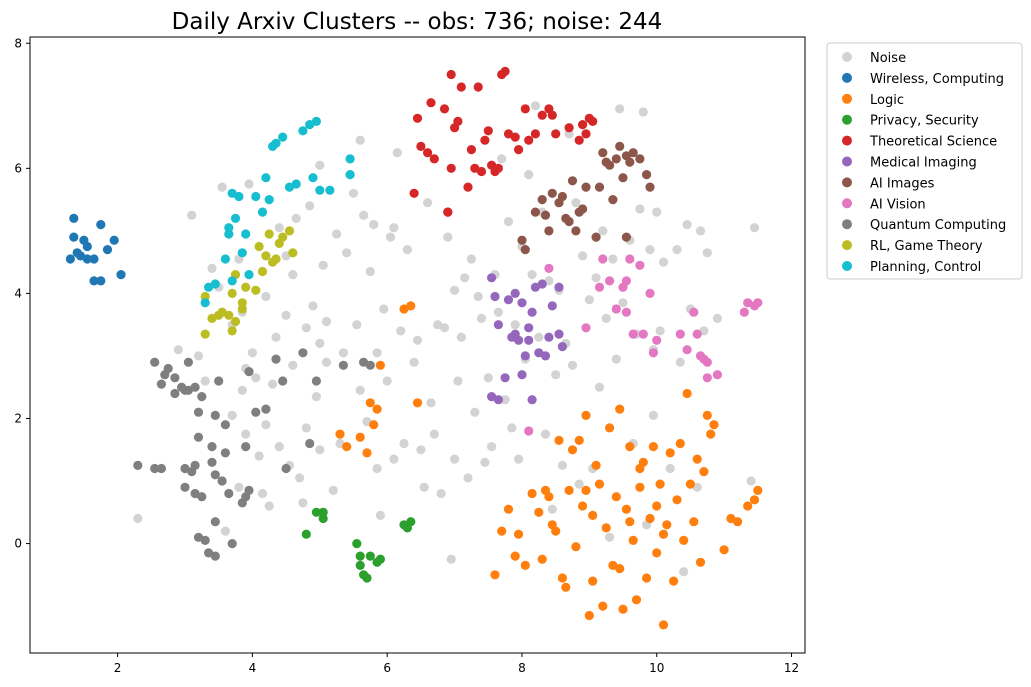 The width and height of the screenshot is (1031, 687). I want to click on legend-box, so click(924, 161).